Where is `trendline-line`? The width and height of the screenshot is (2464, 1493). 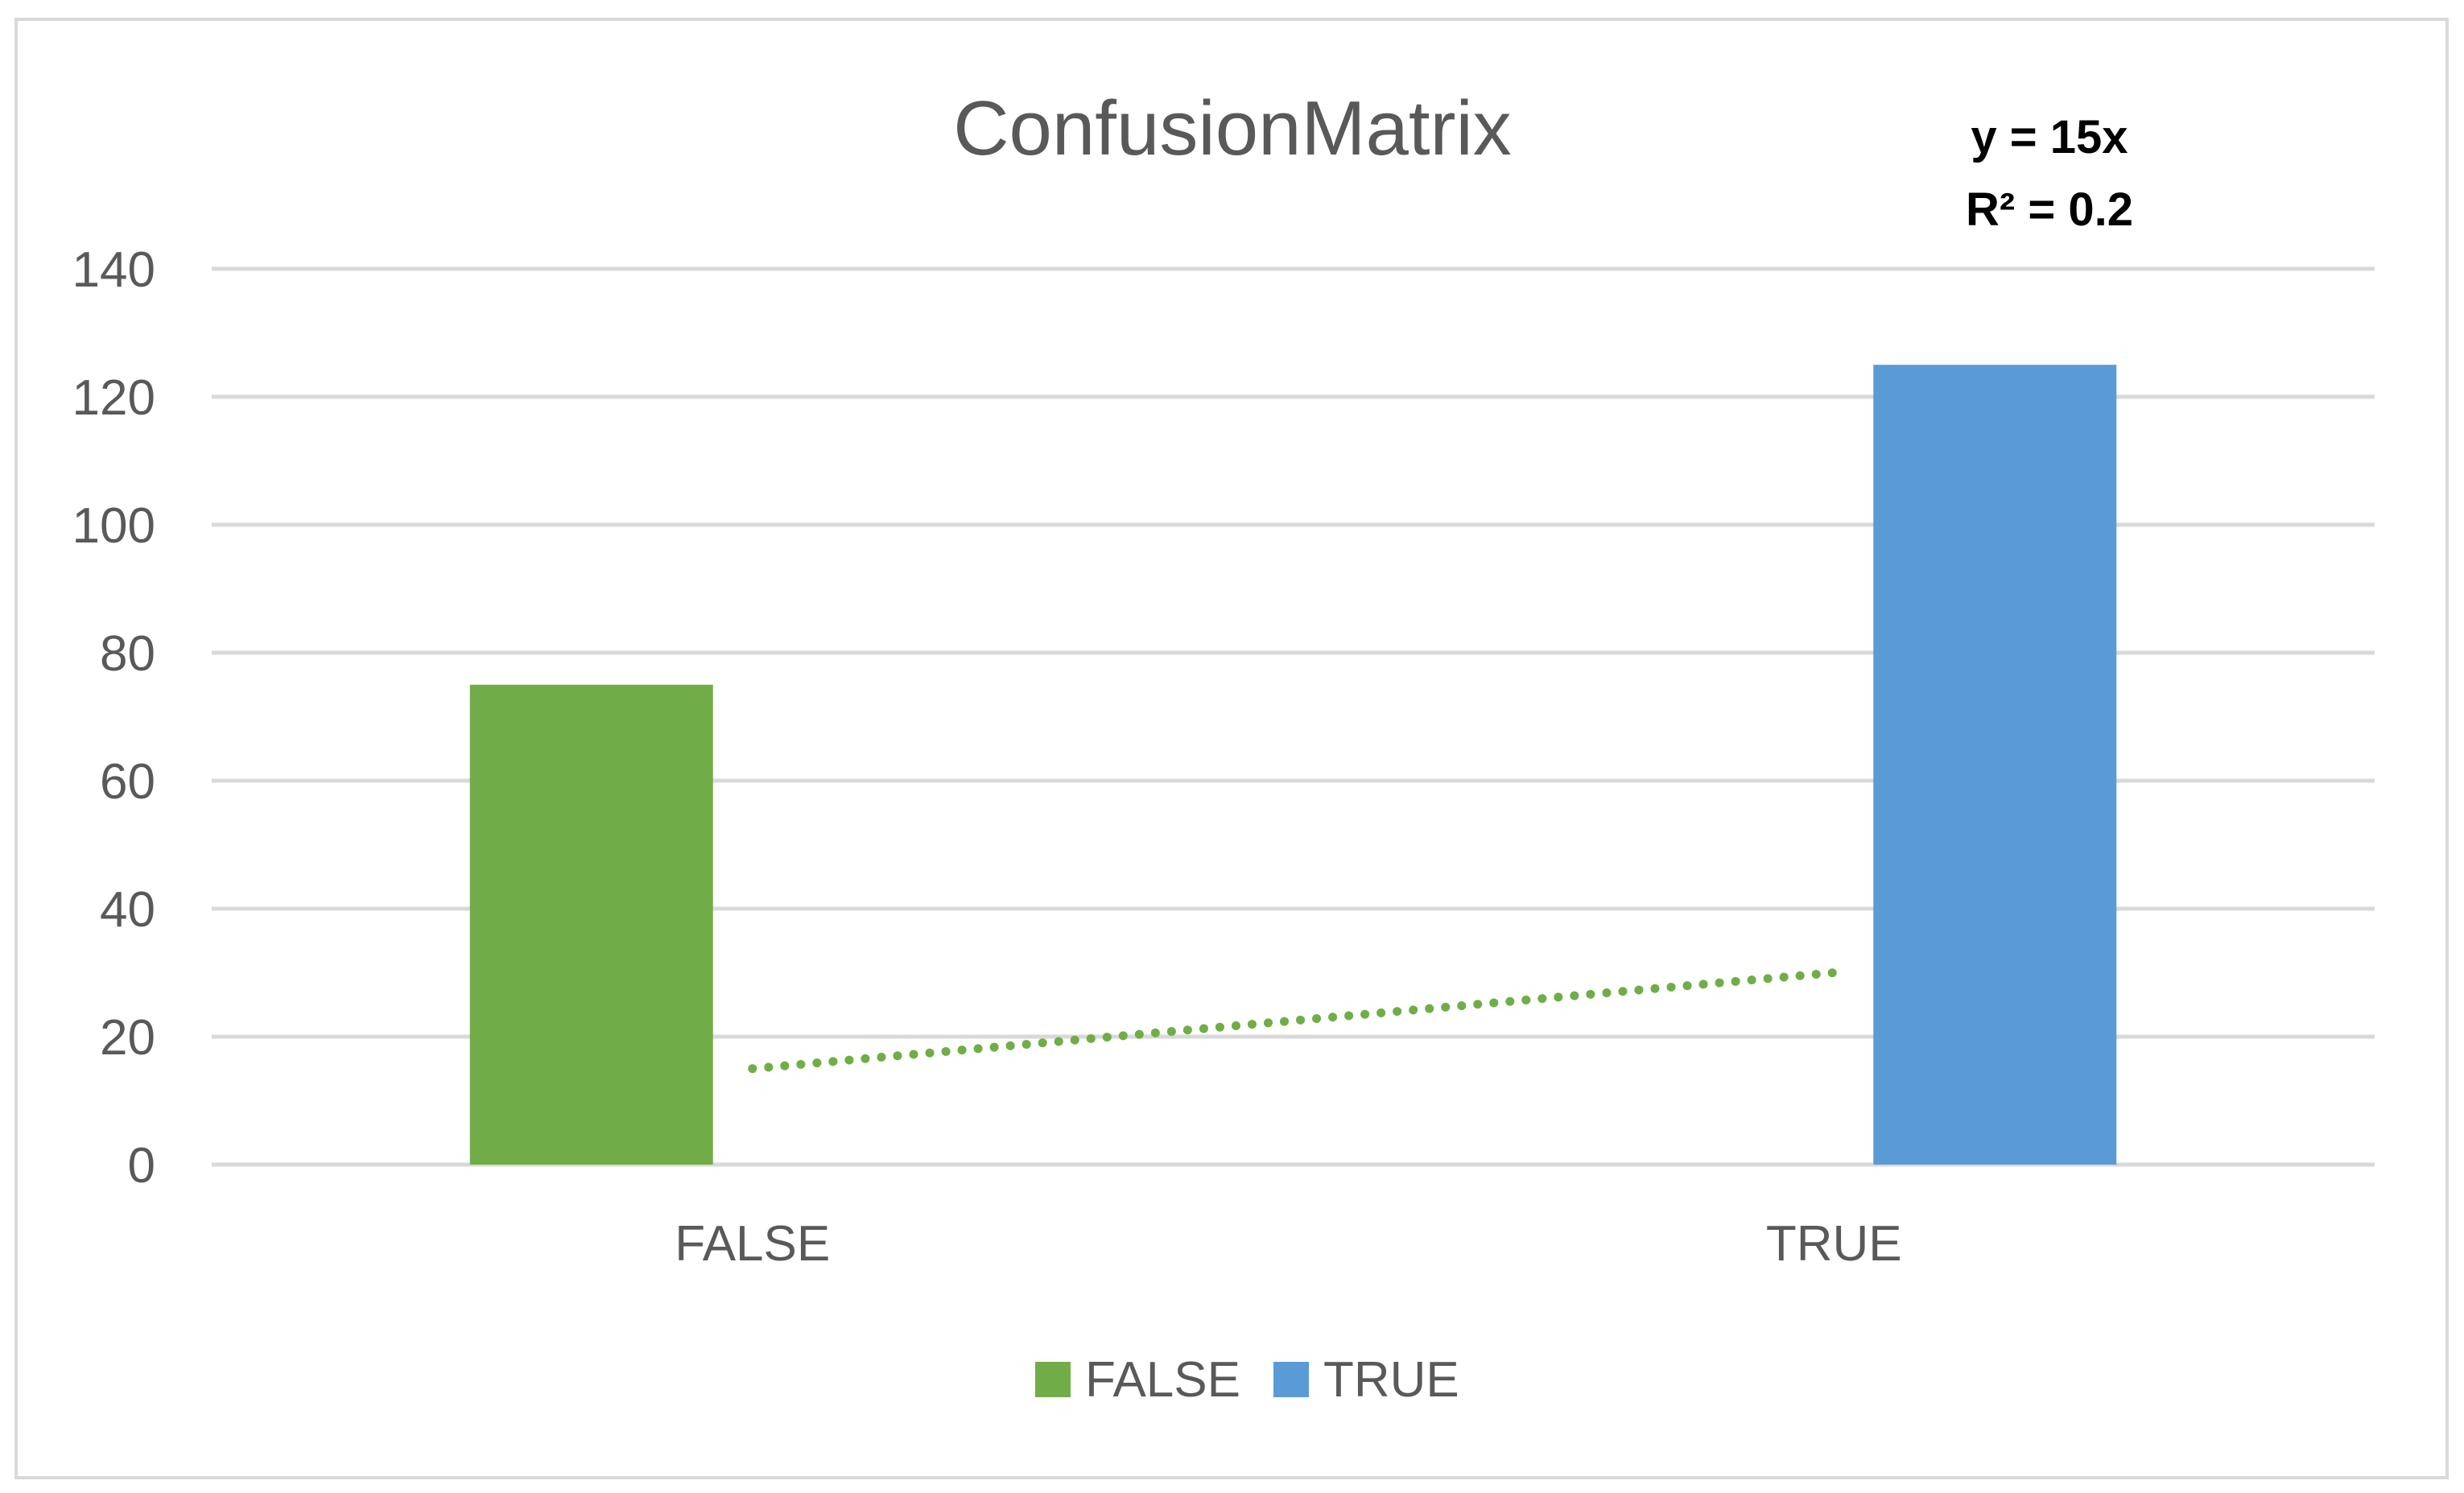 trendline-line is located at coordinates (1293, 1021).